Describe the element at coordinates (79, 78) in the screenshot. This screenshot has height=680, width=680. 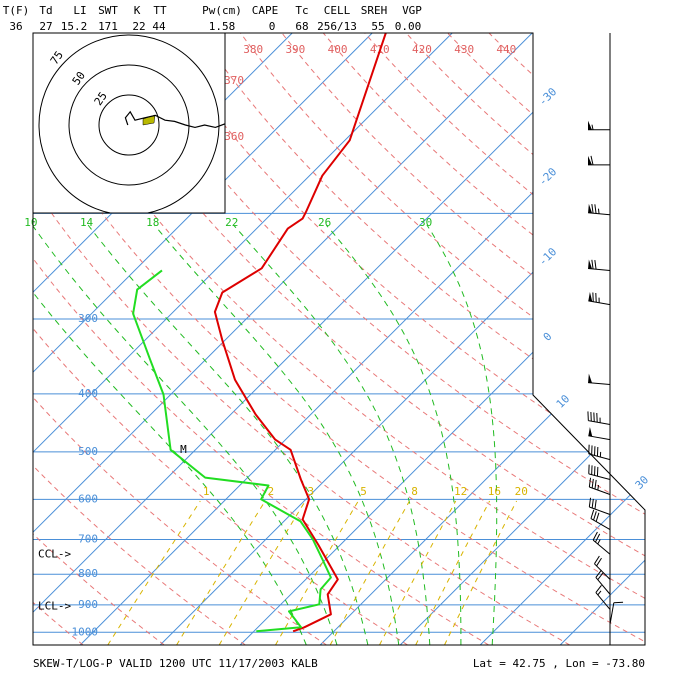
I see `hodograph-ring-label: 50` at that location.